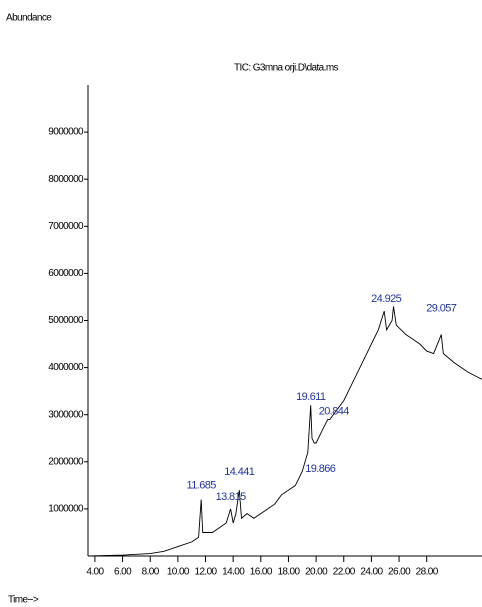 This screenshot has width=482, height=607. Describe the element at coordinates (66, 226) in the screenshot. I see `y-tick-label: 7000000` at that location.